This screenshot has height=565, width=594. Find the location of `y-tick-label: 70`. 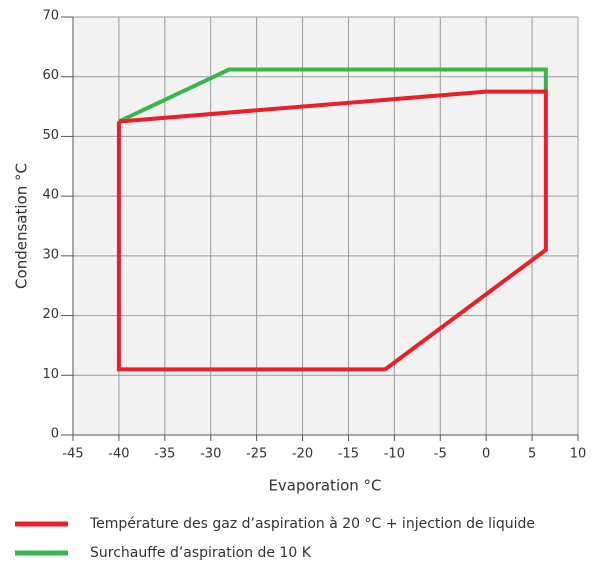

y-tick-label: 70 is located at coordinates (50, 16).